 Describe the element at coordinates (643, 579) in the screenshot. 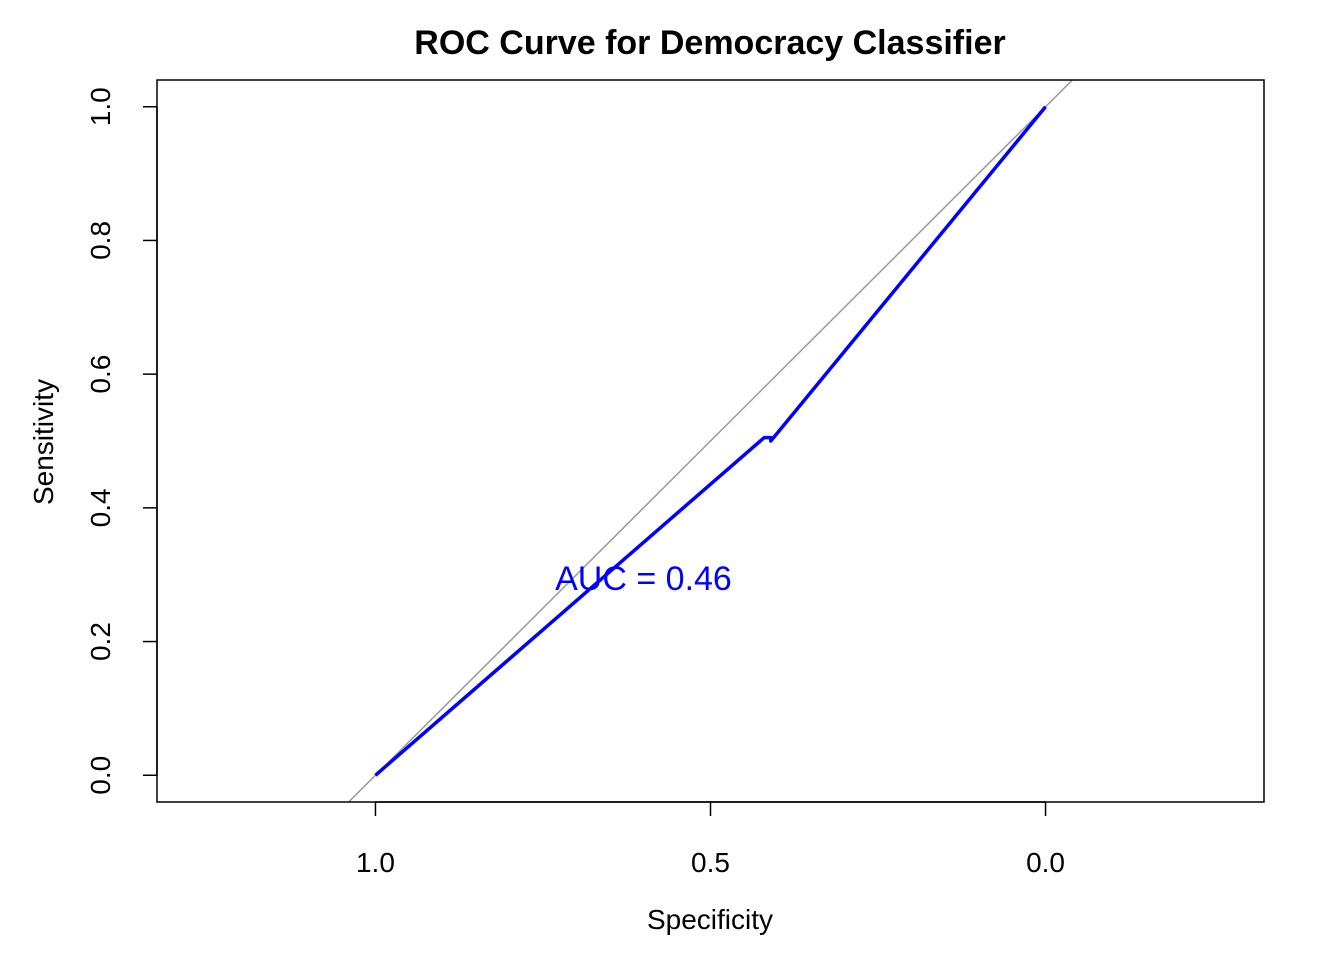

I see `auc-annotation: AUC = 0.46` at that location.